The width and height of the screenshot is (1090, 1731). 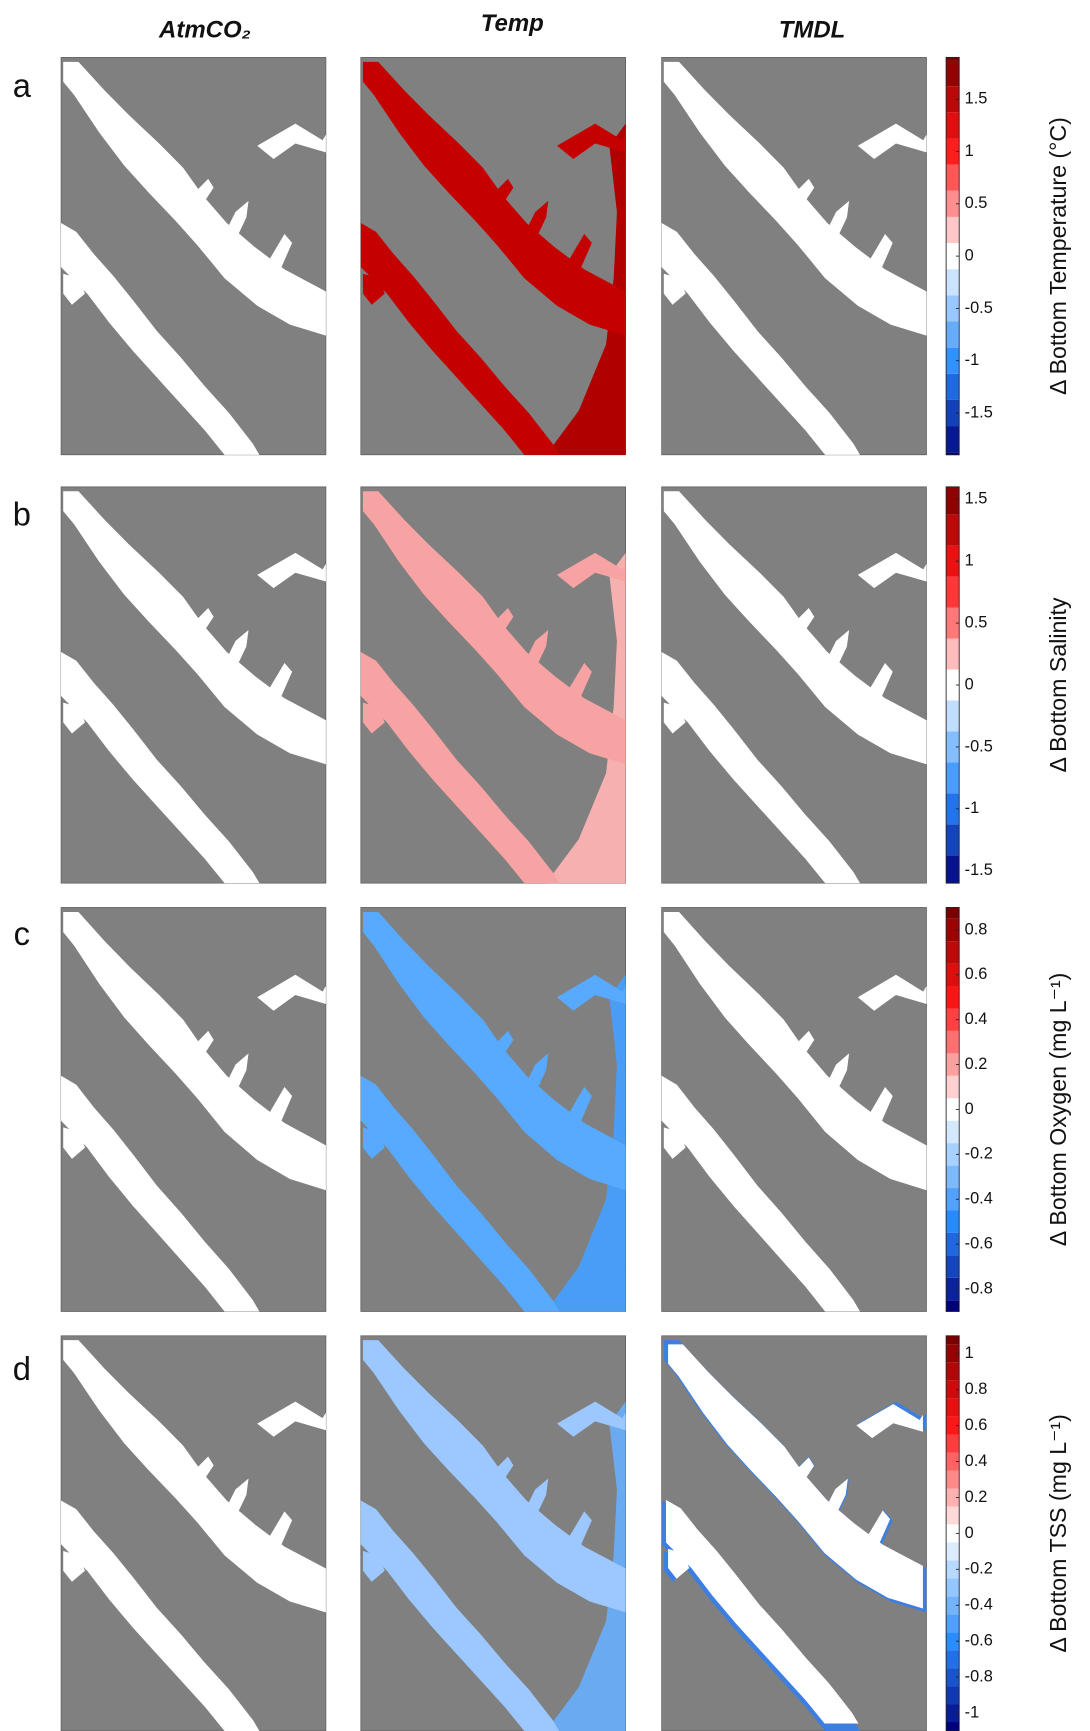 I want to click on colorbar-tick-label: 0.6, so click(x=976, y=1425).